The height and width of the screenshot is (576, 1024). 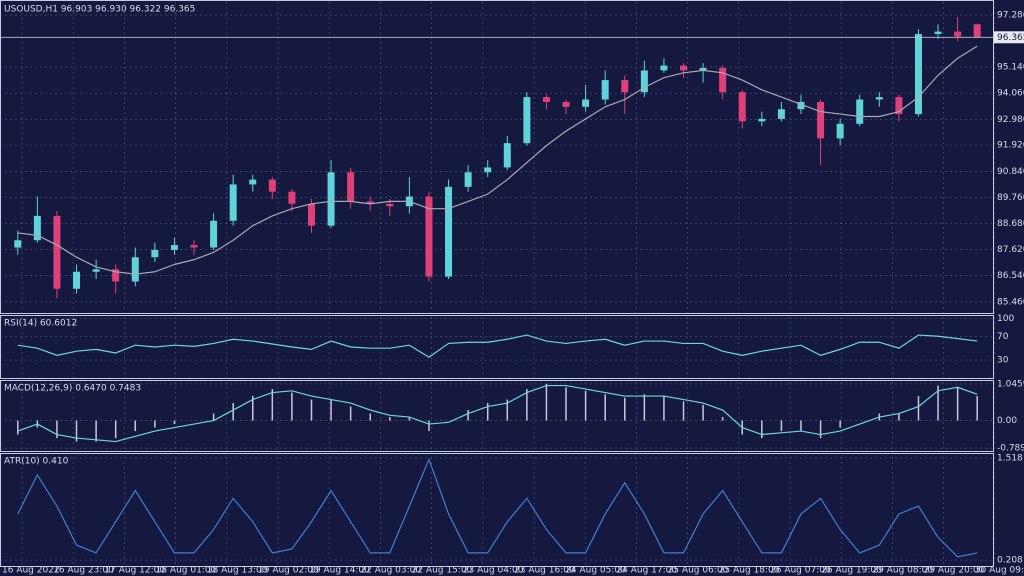 What do you see at coordinates (83, 571) in the screenshot?
I see `x-tick-label: 16 Aug 23:00` at bounding box center [83, 571].